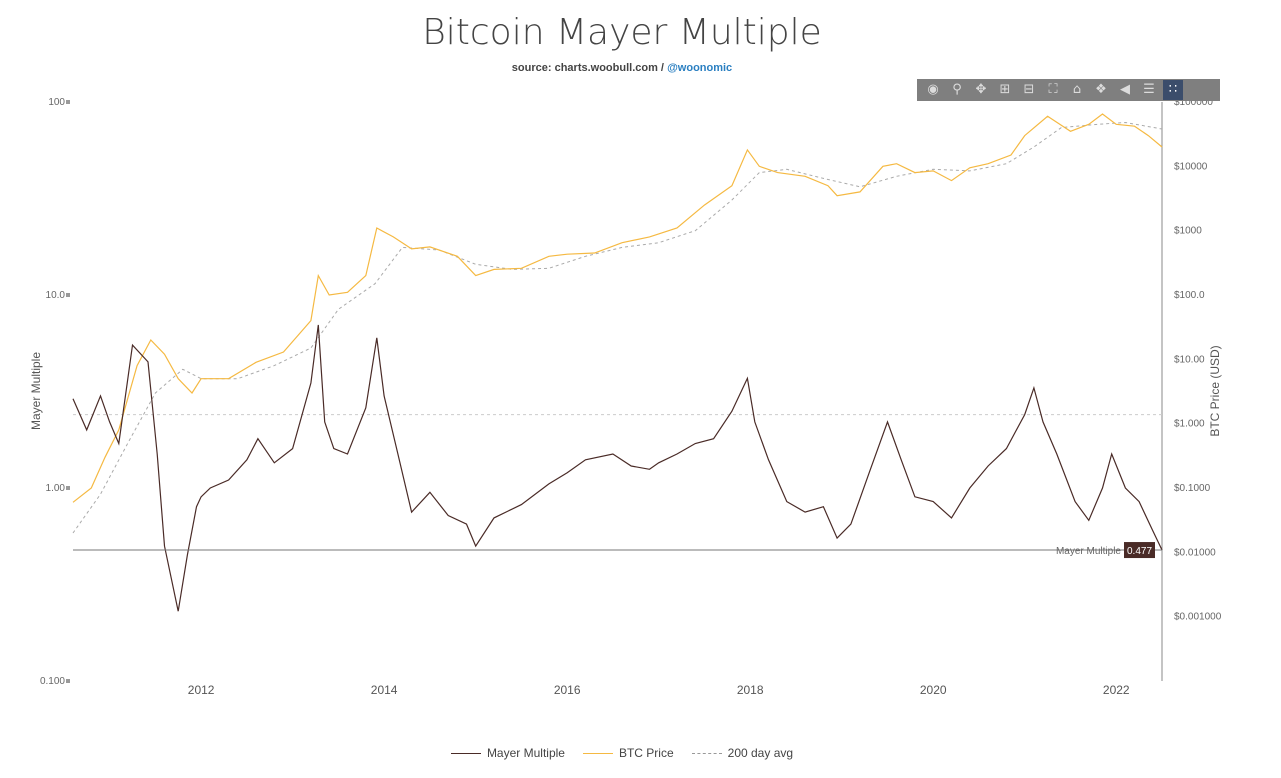  I want to click on y-axis-title: Mayer Multiple, so click(36, 391).